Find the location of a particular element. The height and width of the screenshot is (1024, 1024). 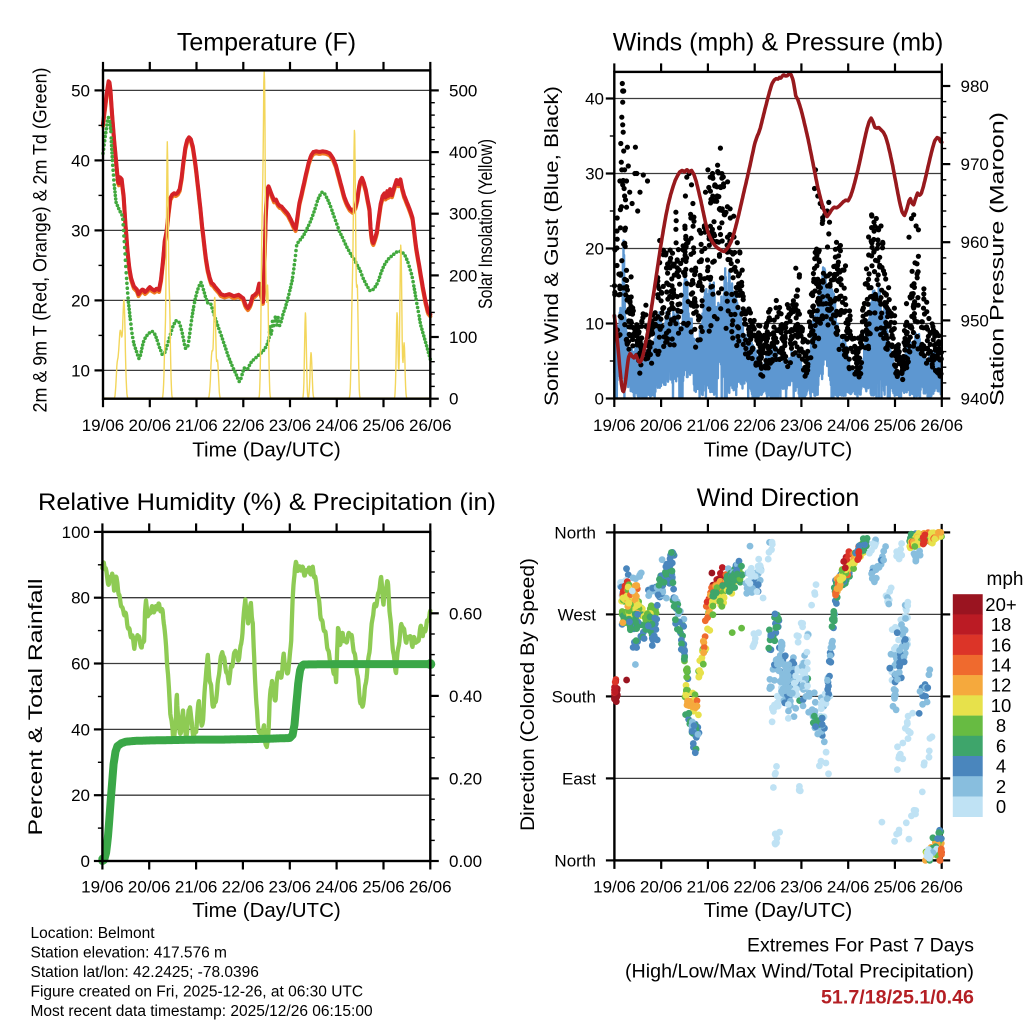

svg-text: Wind Direction is located at coordinates (778, 498).